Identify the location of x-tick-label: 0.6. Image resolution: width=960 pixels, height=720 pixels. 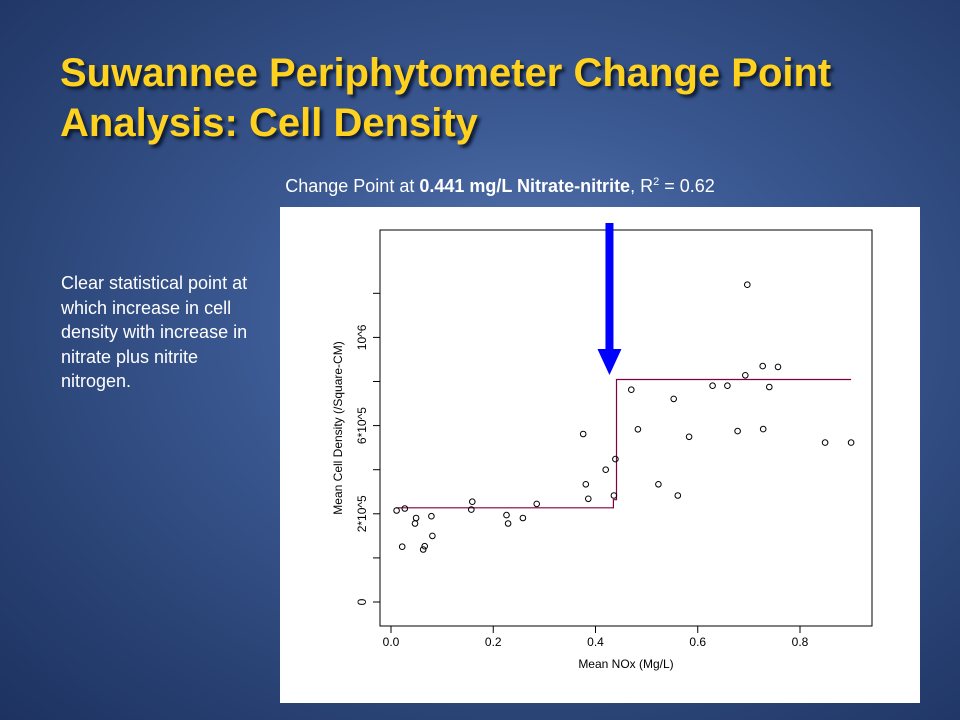
(697, 642).